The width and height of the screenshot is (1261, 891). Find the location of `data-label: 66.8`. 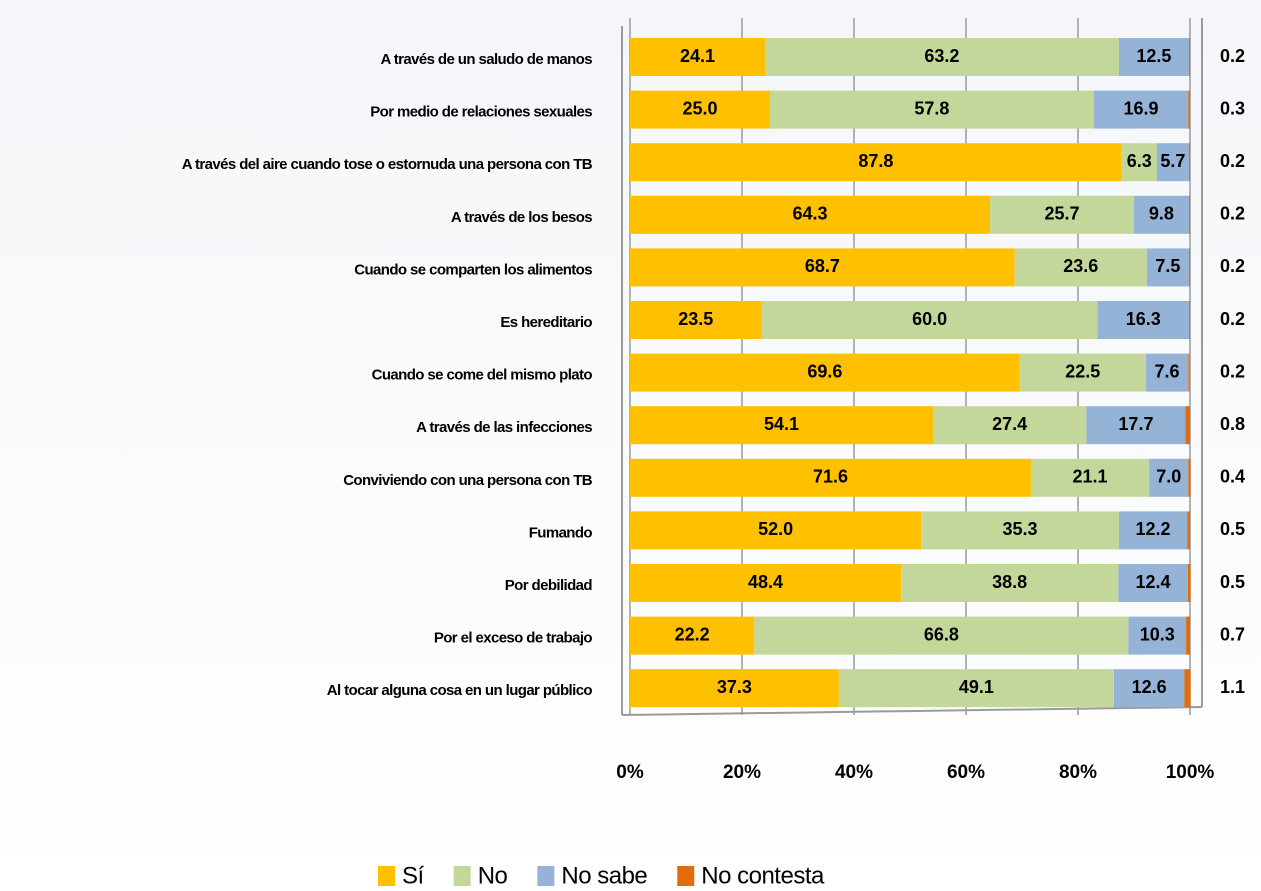

data-label: 66.8 is located at coordinates (941, 634).